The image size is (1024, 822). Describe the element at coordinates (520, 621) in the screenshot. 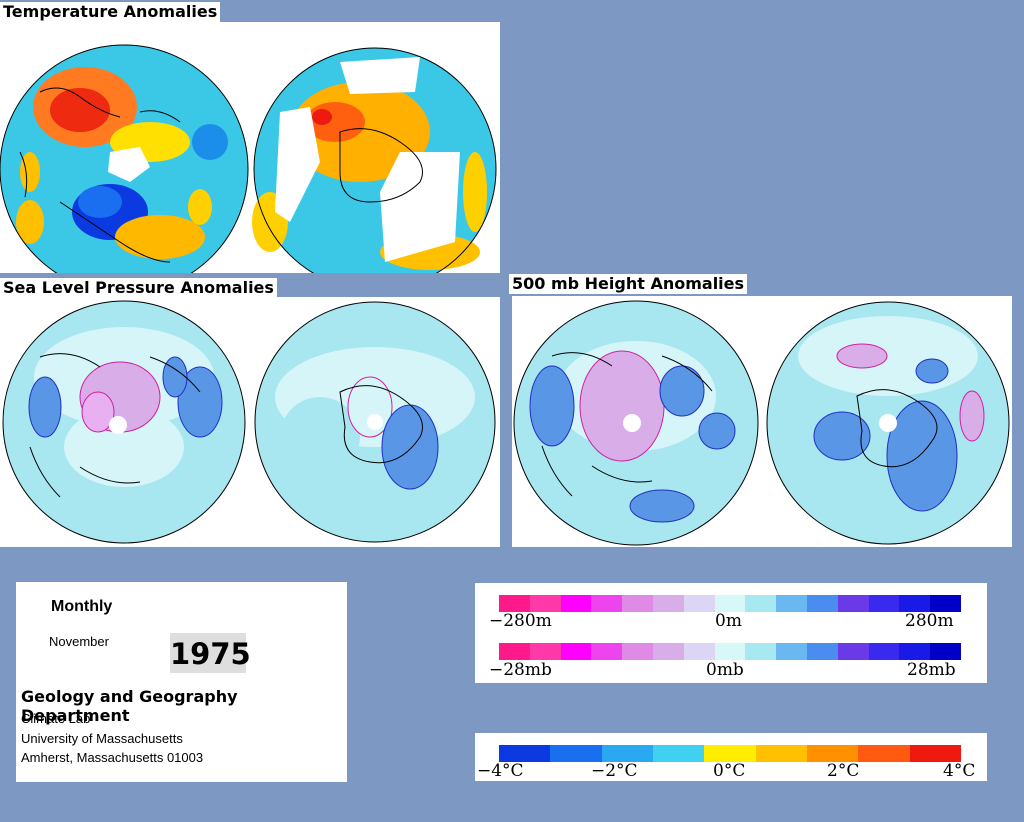

I see `height-tick: −280m` at that location.